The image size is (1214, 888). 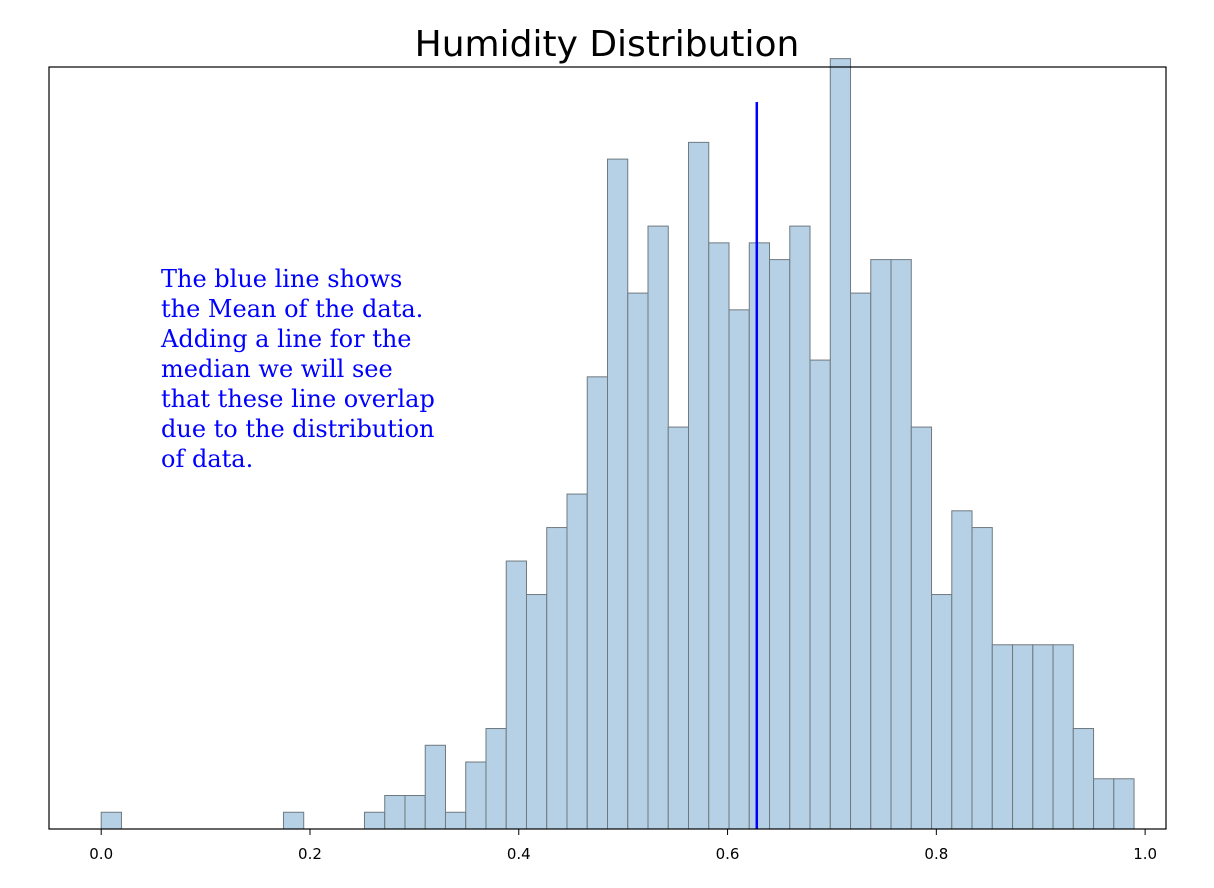 I want to click on x-tick-label: 0.6, so click(x=728, y=854).